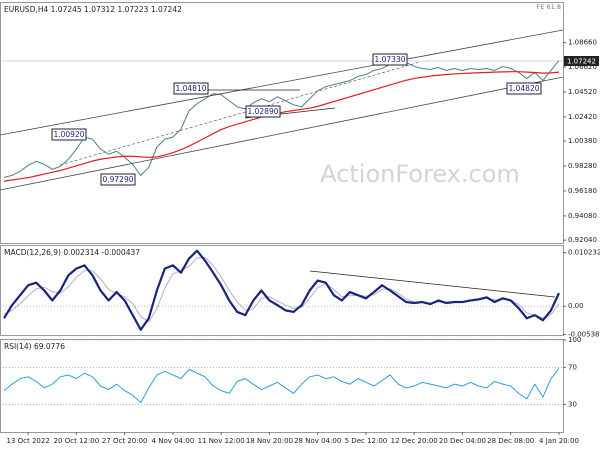 This screenshot has width=600, height=450. I want to click on last-price-label: 1.07242, so click(581, 62).